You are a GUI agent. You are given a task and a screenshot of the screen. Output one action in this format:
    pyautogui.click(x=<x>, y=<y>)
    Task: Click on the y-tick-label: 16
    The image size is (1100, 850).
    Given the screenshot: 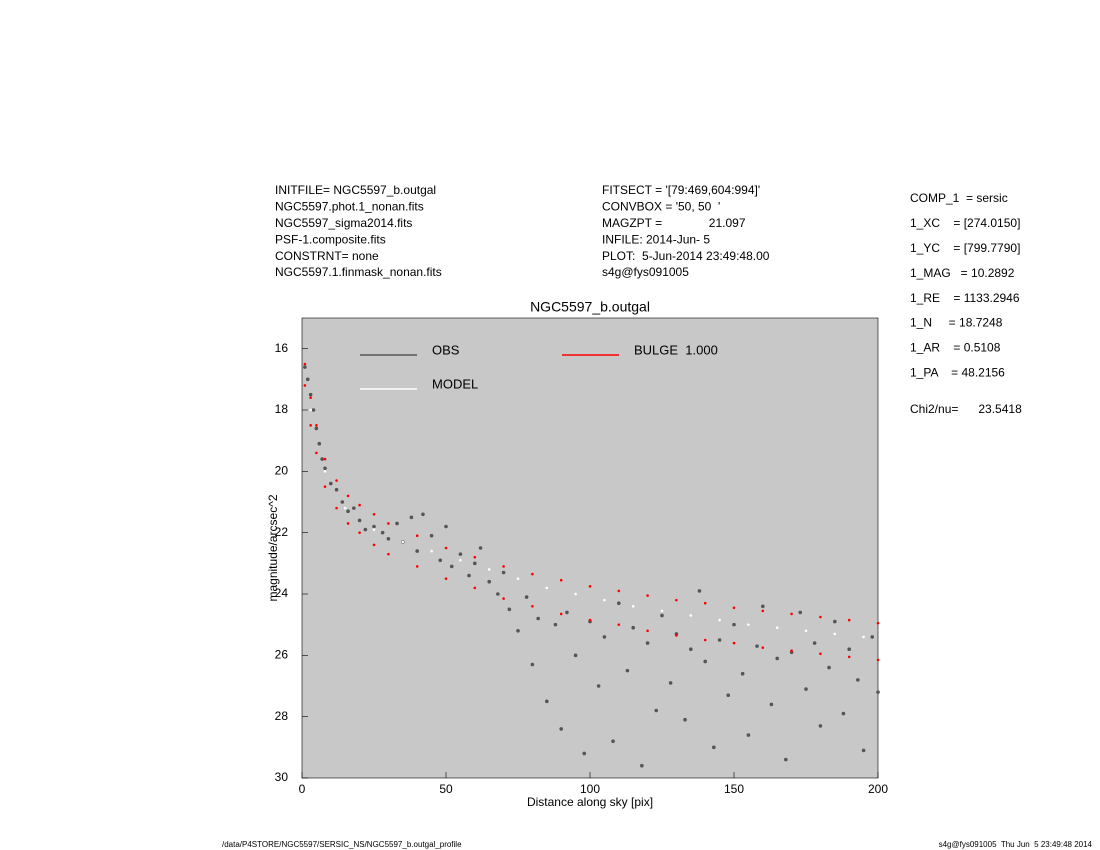 What is the action you would take?
    pyautogui.click(x=282, y=348)
    